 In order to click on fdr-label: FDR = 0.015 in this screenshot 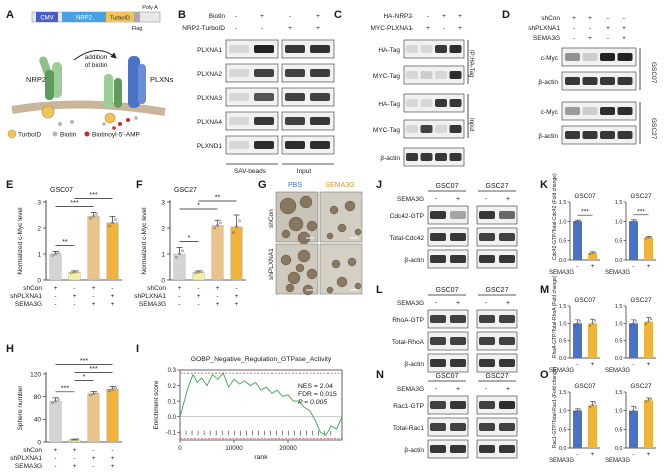, I will do `click(317, 394)`.